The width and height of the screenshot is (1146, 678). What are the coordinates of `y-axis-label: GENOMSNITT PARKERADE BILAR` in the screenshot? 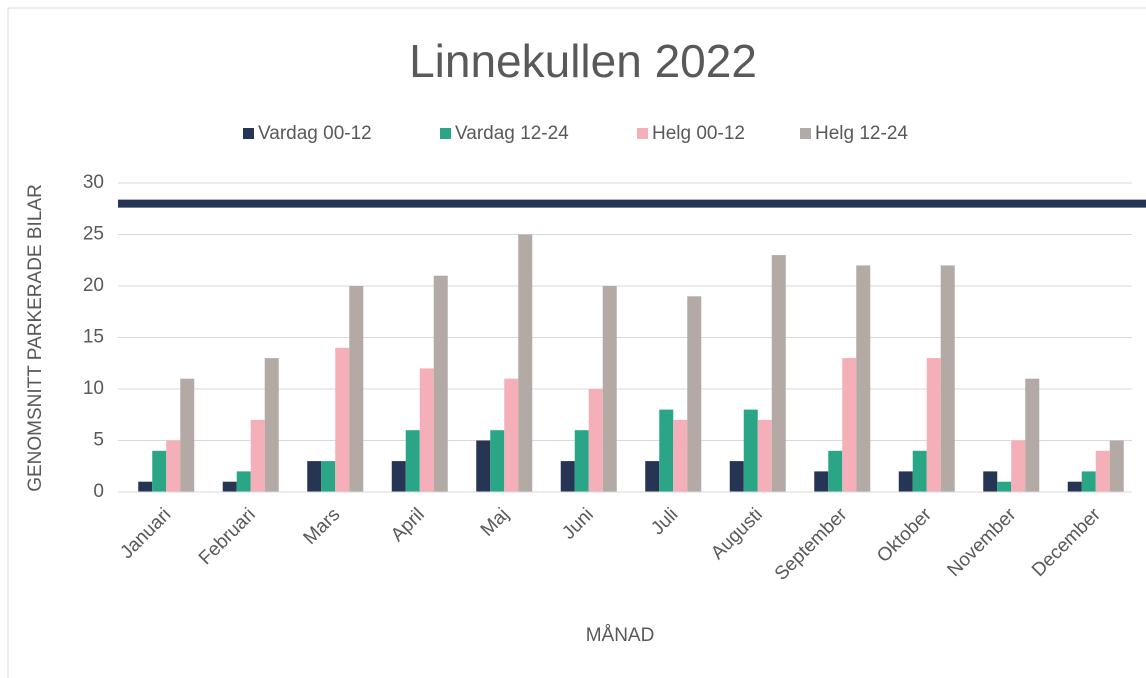 It's located at (35, 338).